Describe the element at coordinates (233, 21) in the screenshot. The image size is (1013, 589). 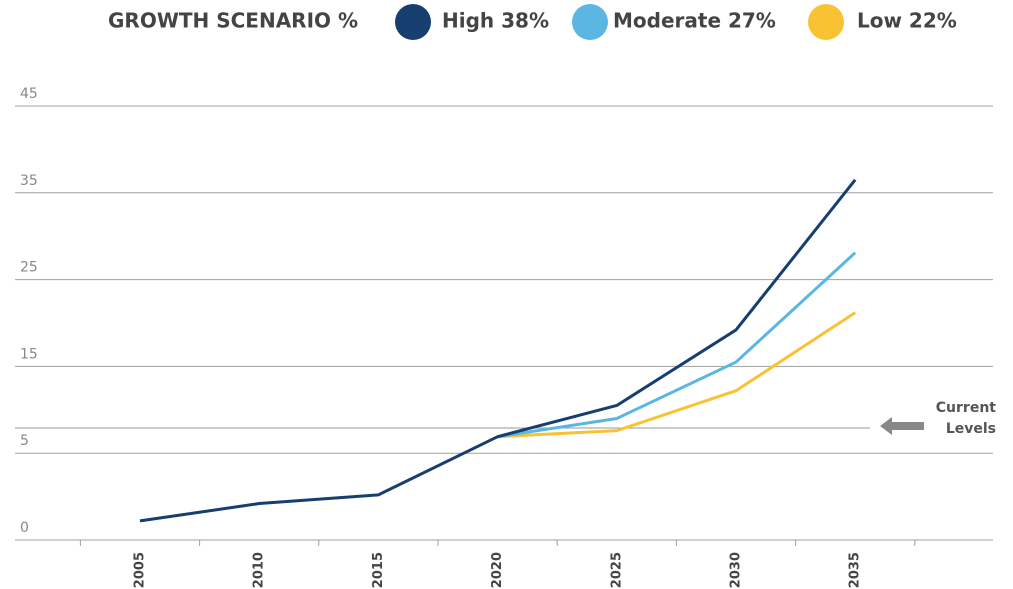
I see `legend-title: GROWTH SCENARIO %` at that location.